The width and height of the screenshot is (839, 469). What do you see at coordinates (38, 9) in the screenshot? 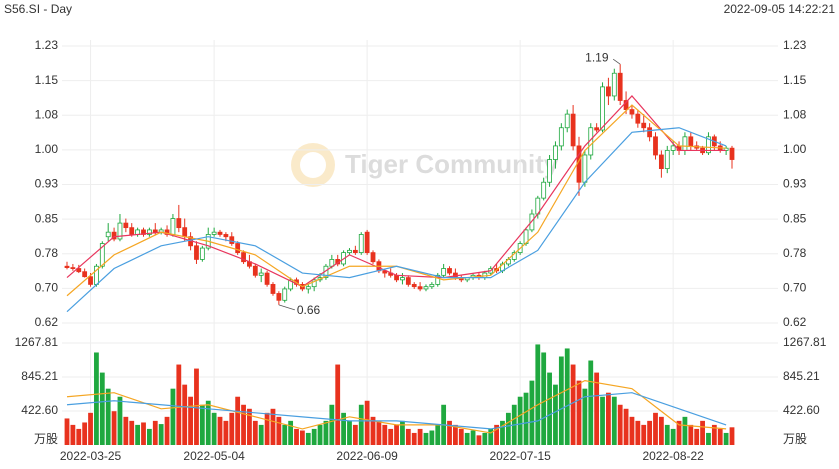
I see `symbol: S56.SI - Day` at bounding box center [38, 9].